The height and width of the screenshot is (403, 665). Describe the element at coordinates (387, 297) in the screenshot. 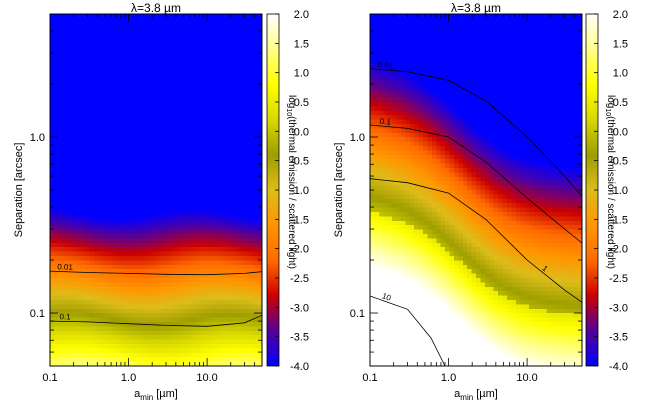

I see `contour-label: 10` at that location.